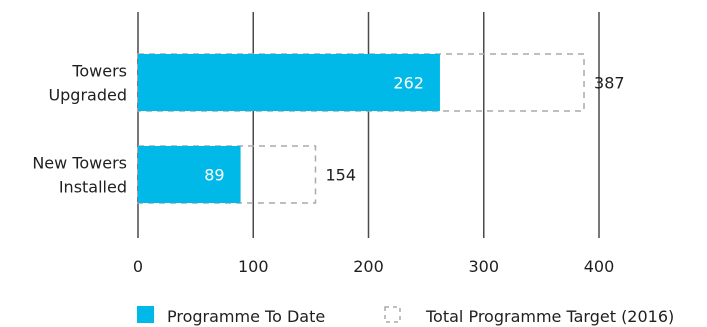  I want to click on category-label-0-line-0: Towers, so click(99, 71).